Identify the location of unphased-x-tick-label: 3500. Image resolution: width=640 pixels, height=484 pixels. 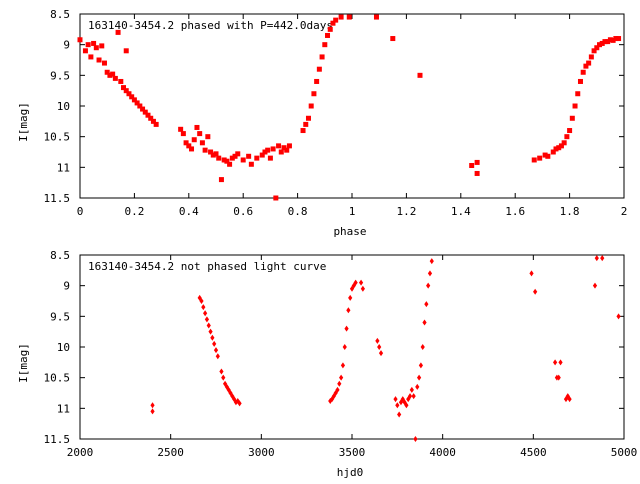
(352, 452).